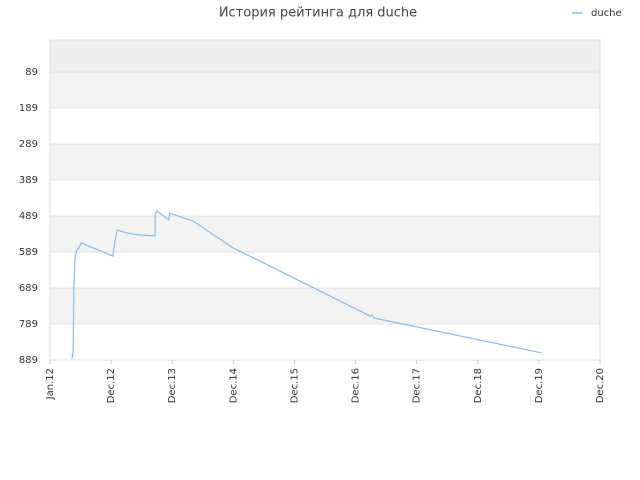  What do you see at coordinates (356, 385) in the screenshot?
I see `x-tick-label: Dec.16` at bounding box center [356, 385].